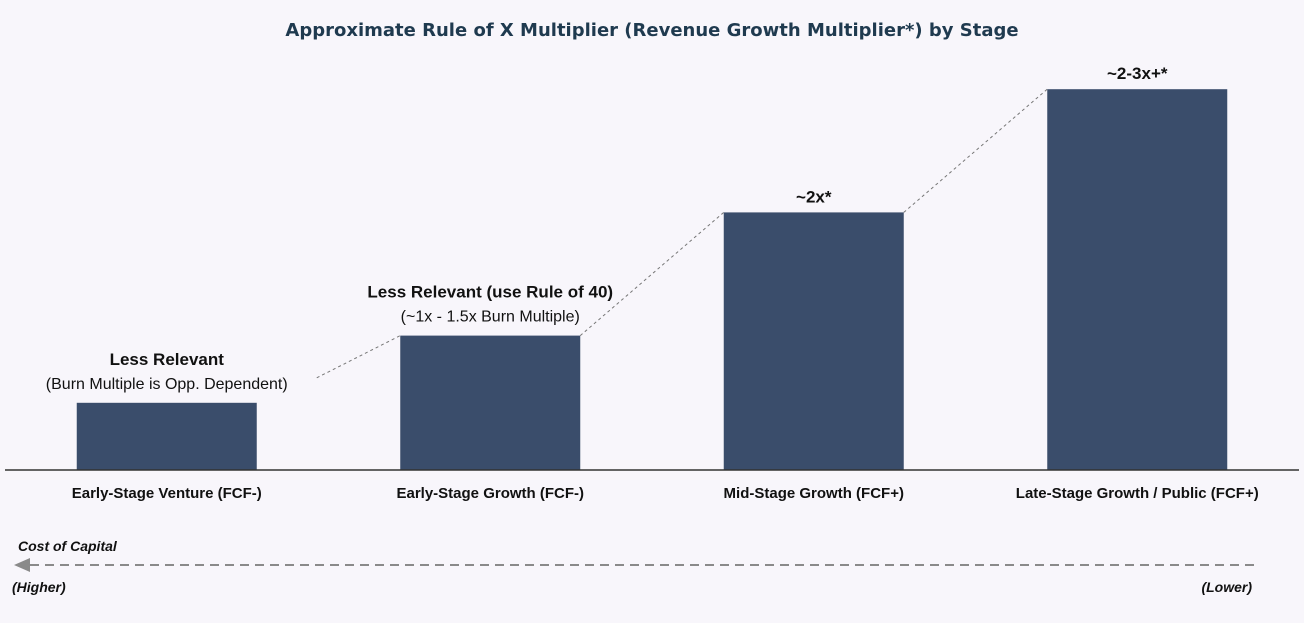 The width and height of the screenshot is (1304, 623). Describe the element at coordinates (490, 317) in the screenshot. I see `data-sublabel-2: (~1x - 1.5x Burn Multiple)` at that location.